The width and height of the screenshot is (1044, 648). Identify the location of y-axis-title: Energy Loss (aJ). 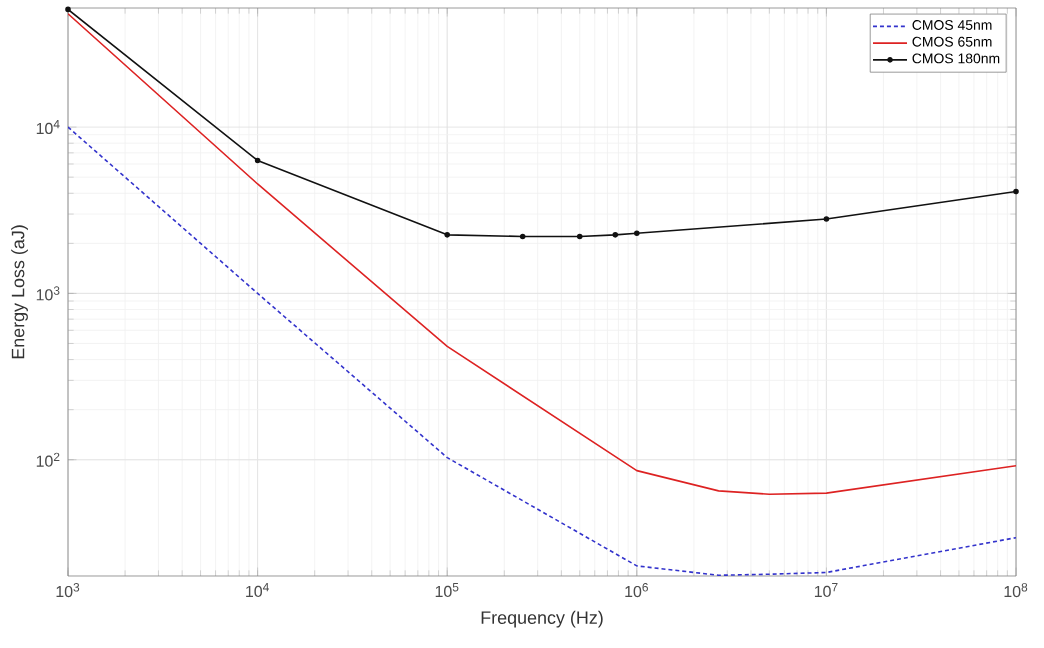
(19, 292).